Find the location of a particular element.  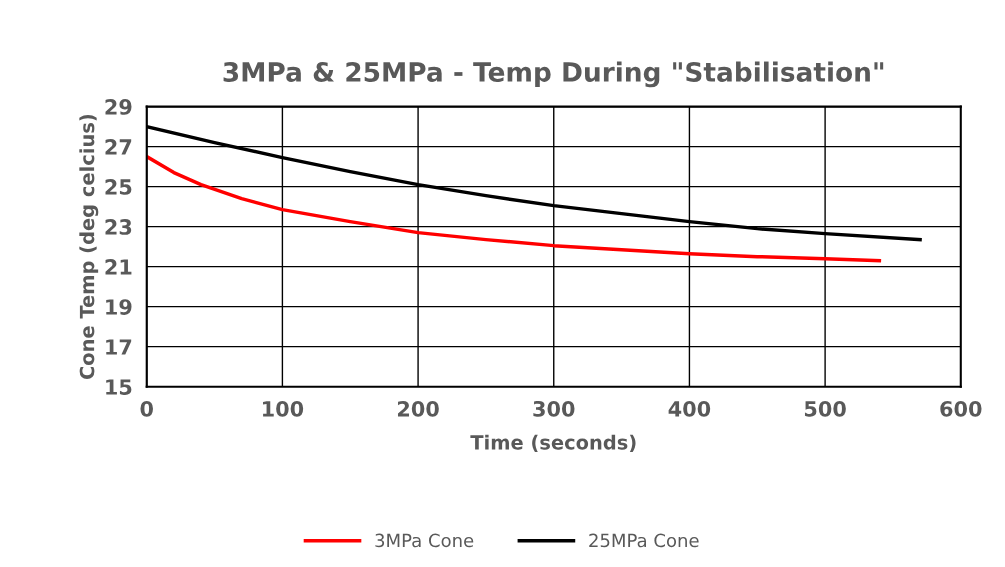

x-axis-title: Time (seconds) is located at coordinates (553, 443).